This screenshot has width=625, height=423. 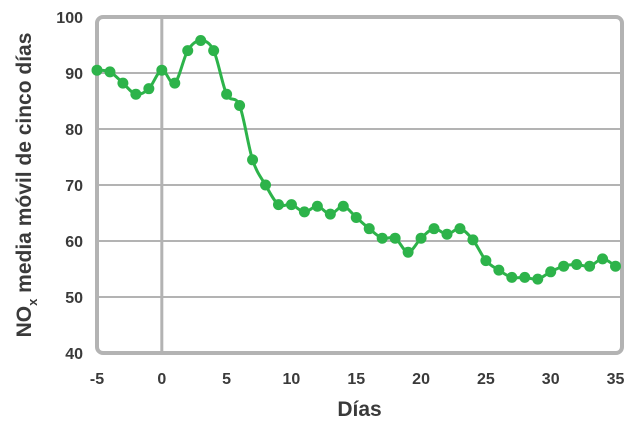 I want to click on x-tick-label: 30, so click(x=551, y=379).